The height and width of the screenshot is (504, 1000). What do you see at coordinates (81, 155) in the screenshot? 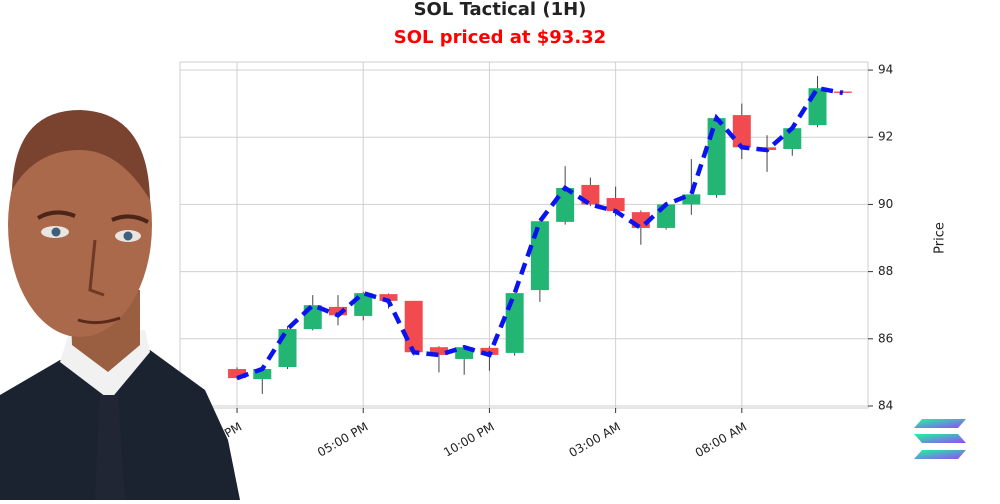
I see `scalp` at bounding box center [81, 155].